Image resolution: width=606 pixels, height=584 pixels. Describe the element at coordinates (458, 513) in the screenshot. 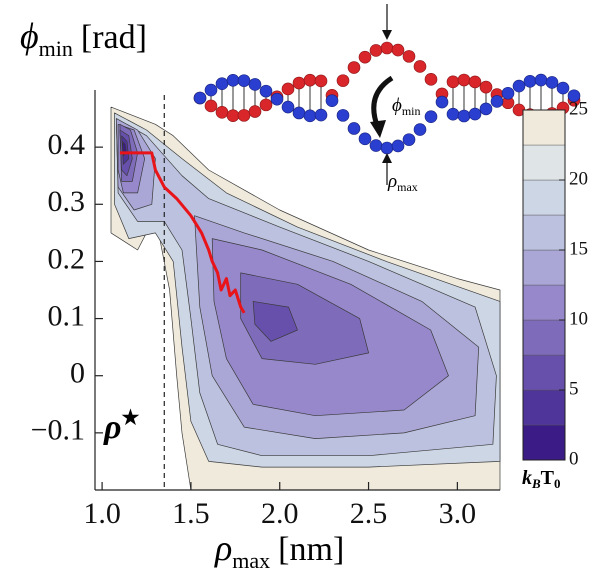

I see `x-tick-label: 3.0` at that location.